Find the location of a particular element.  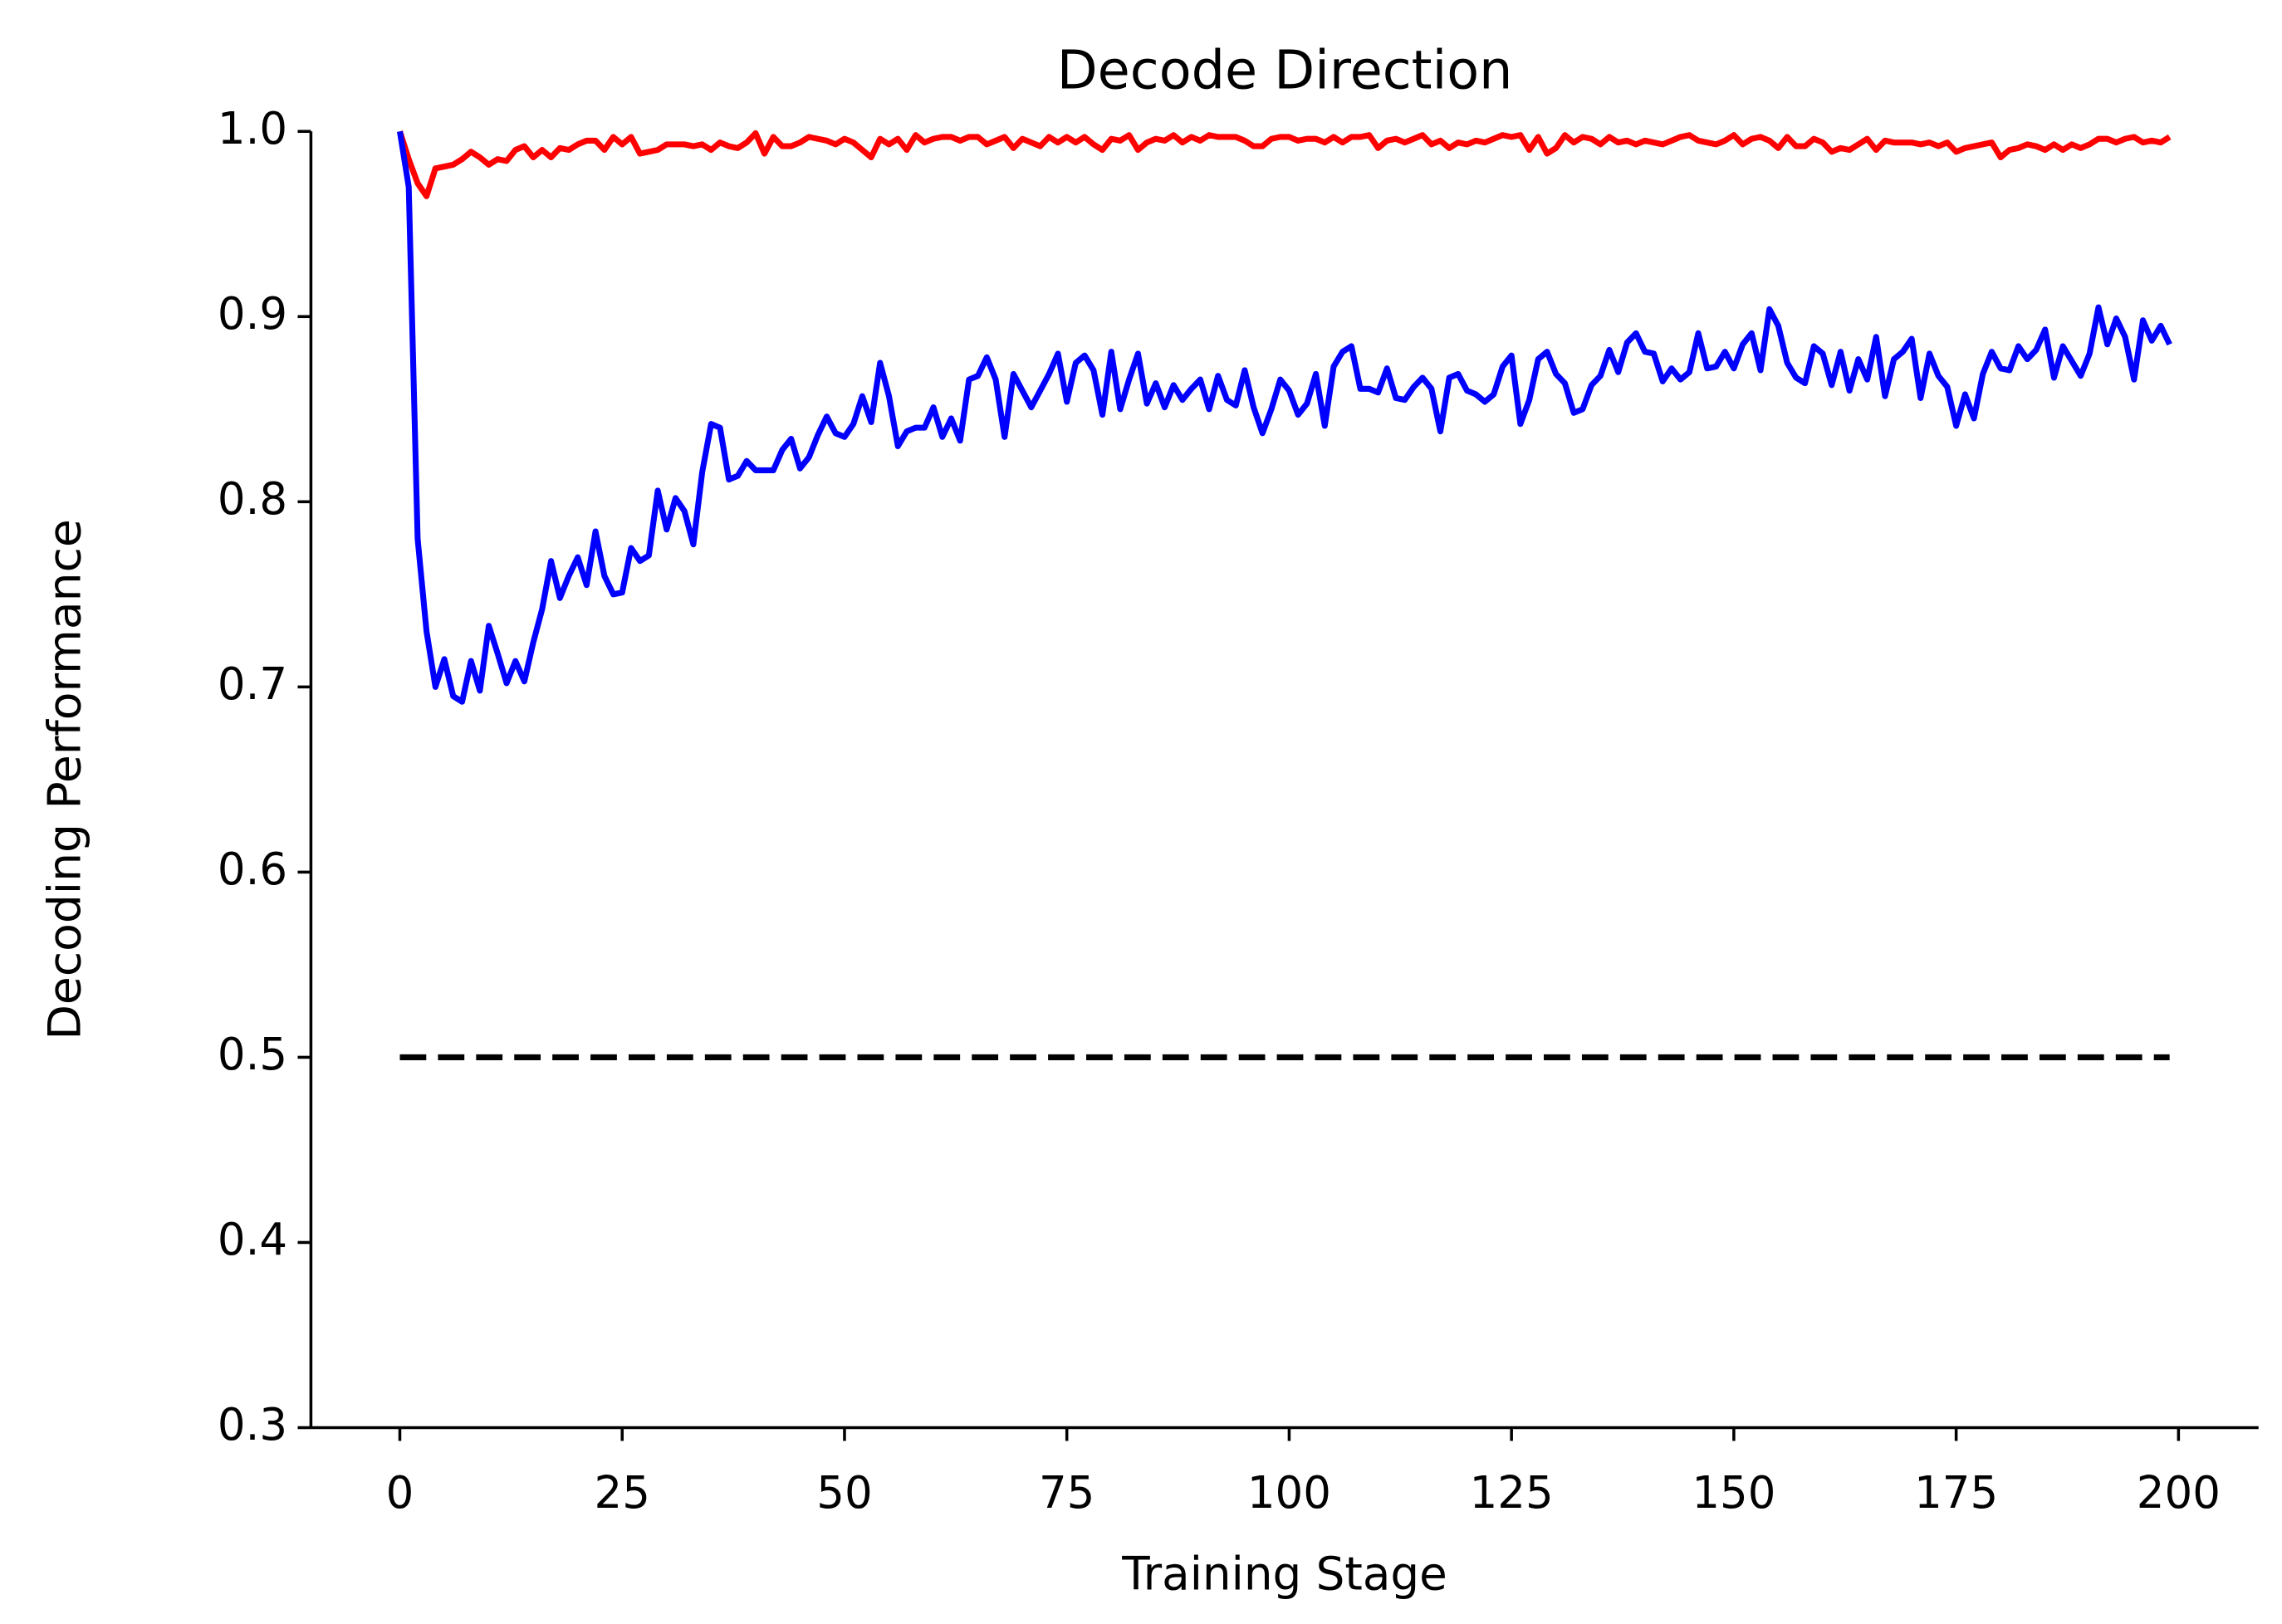

x-tick-label: 25 is located at coordinates (622, 1493).